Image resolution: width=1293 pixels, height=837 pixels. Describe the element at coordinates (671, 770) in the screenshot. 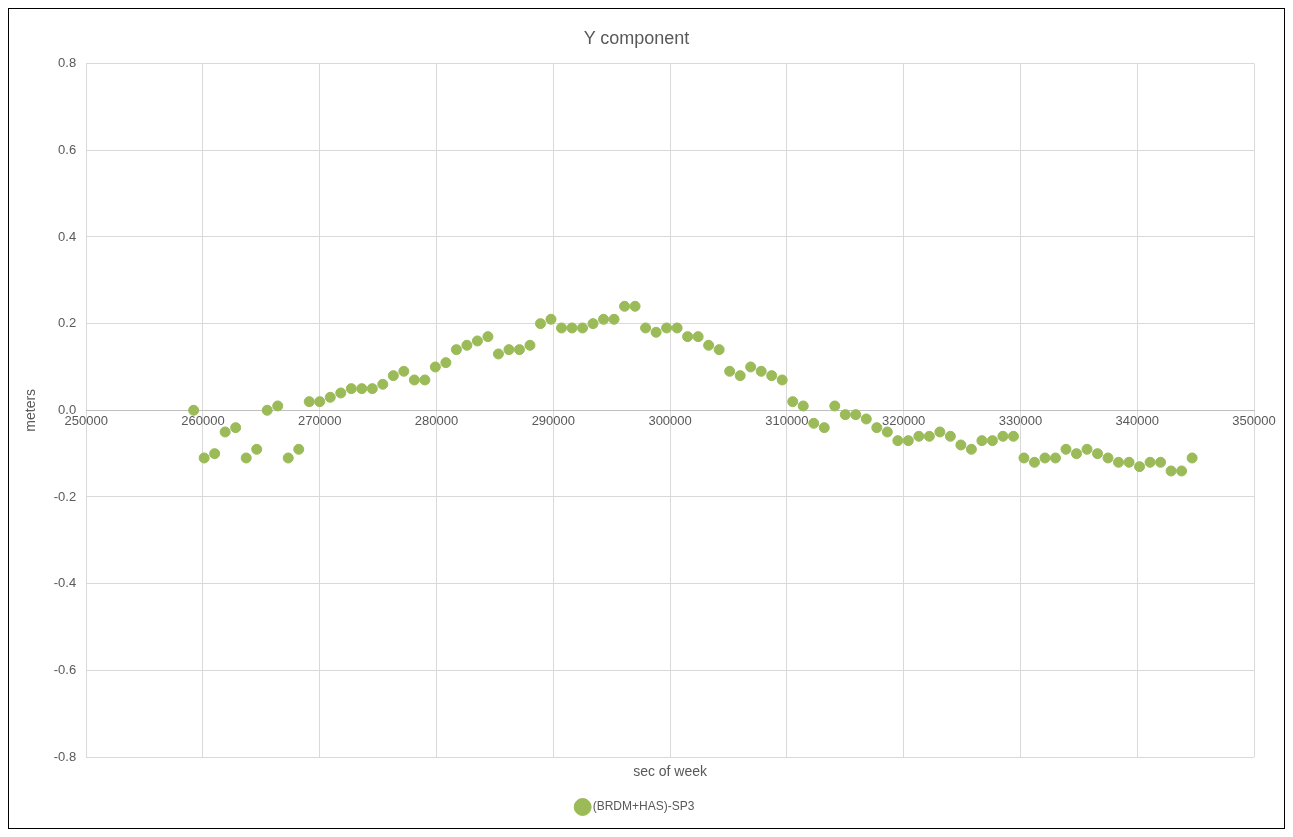

I see `x-axis-title: sec of week` at that location.